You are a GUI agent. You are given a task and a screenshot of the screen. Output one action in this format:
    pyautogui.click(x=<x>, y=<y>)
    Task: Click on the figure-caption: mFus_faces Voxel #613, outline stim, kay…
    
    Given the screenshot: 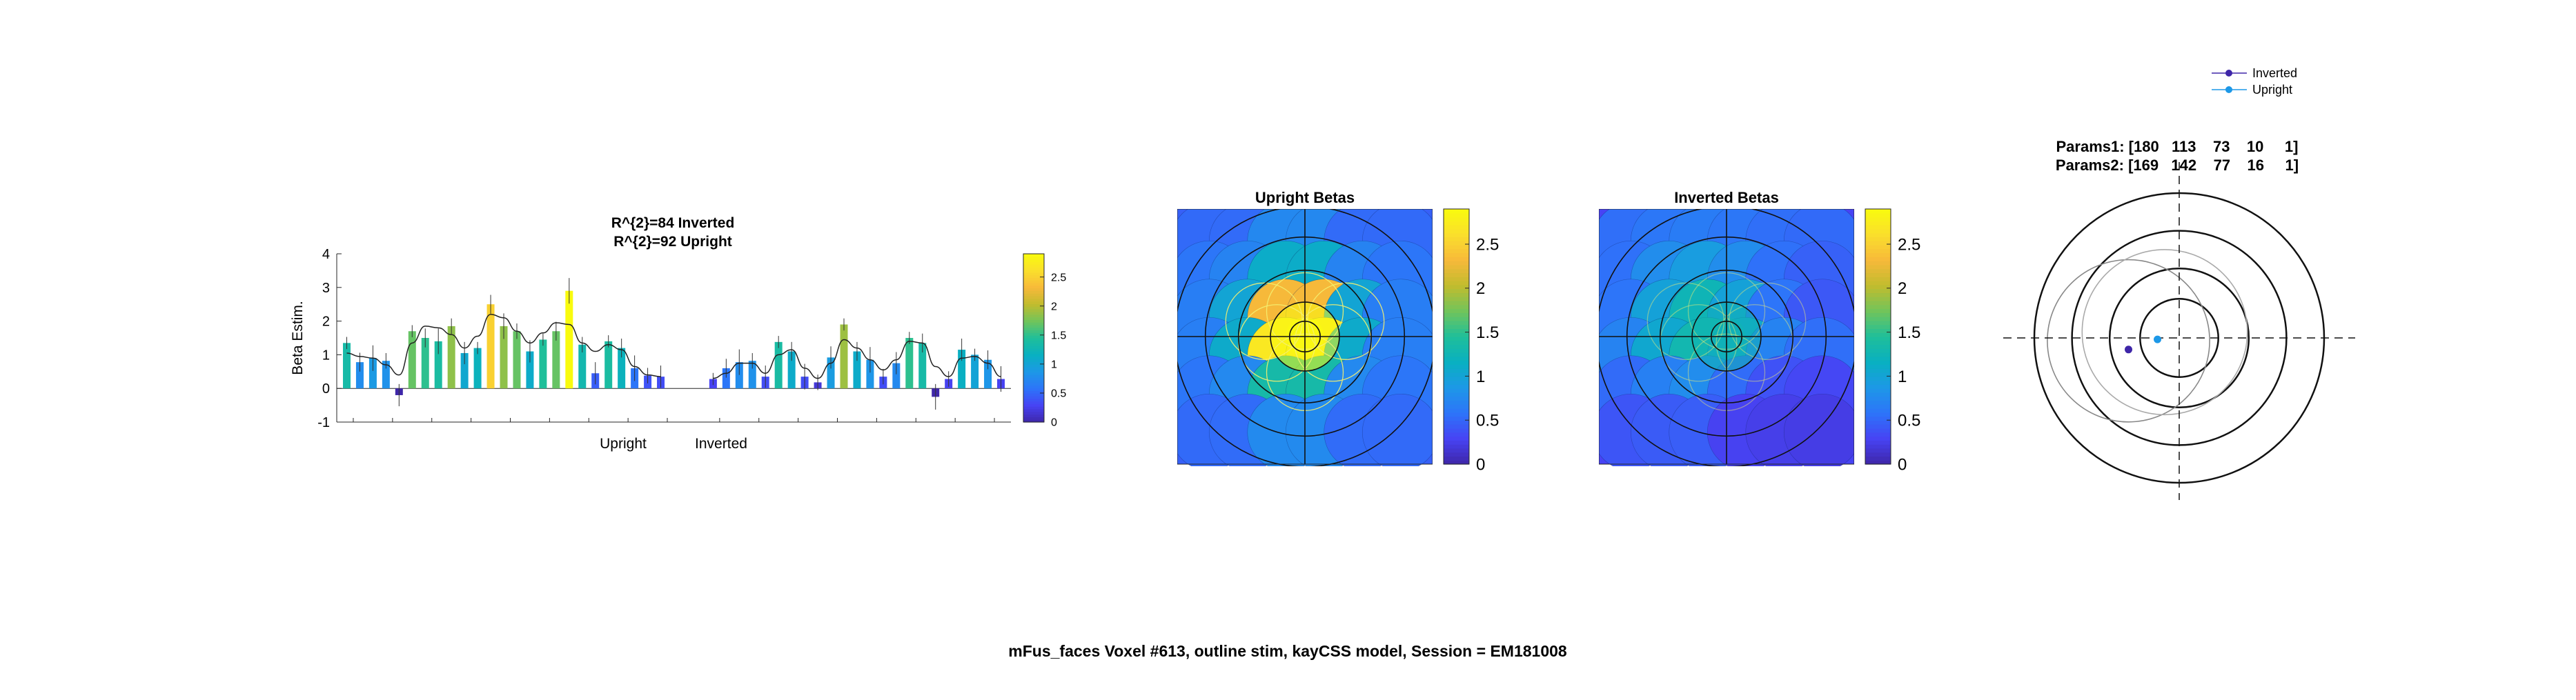 What is the action you would take?
    pyautogui.click(x=1287, y=651)
    